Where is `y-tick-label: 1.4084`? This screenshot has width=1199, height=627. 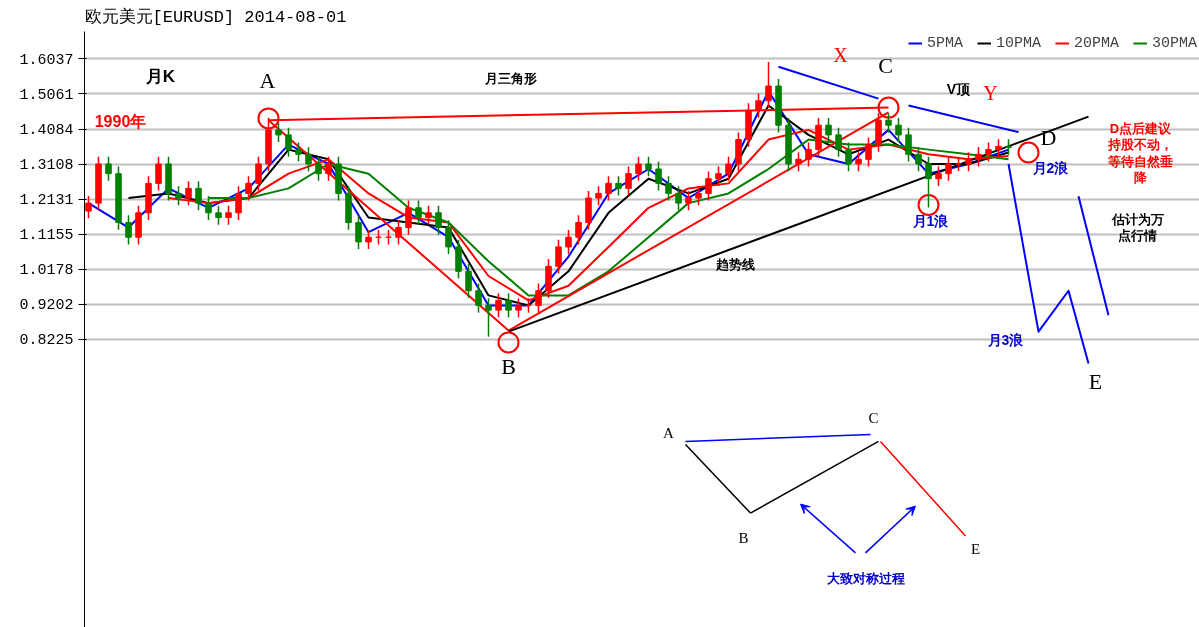
y-tick-label: 1.4084 is located at coordinates (46, 131).